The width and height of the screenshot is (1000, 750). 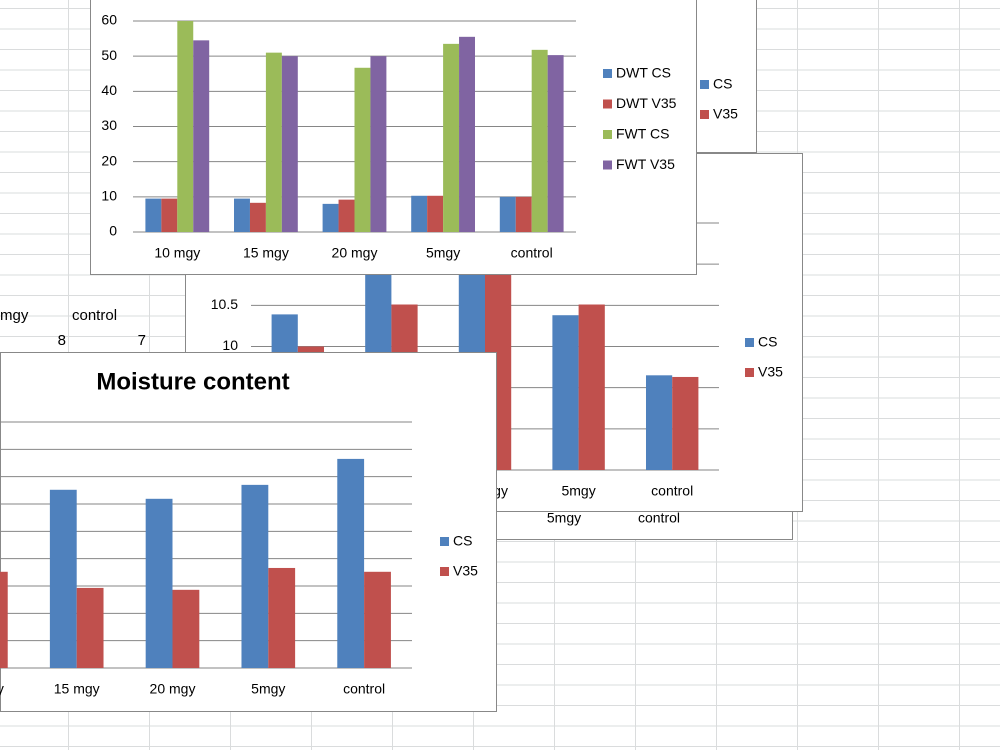 I want to click on legend-label: FWT V35, so click(x=645, y=164).